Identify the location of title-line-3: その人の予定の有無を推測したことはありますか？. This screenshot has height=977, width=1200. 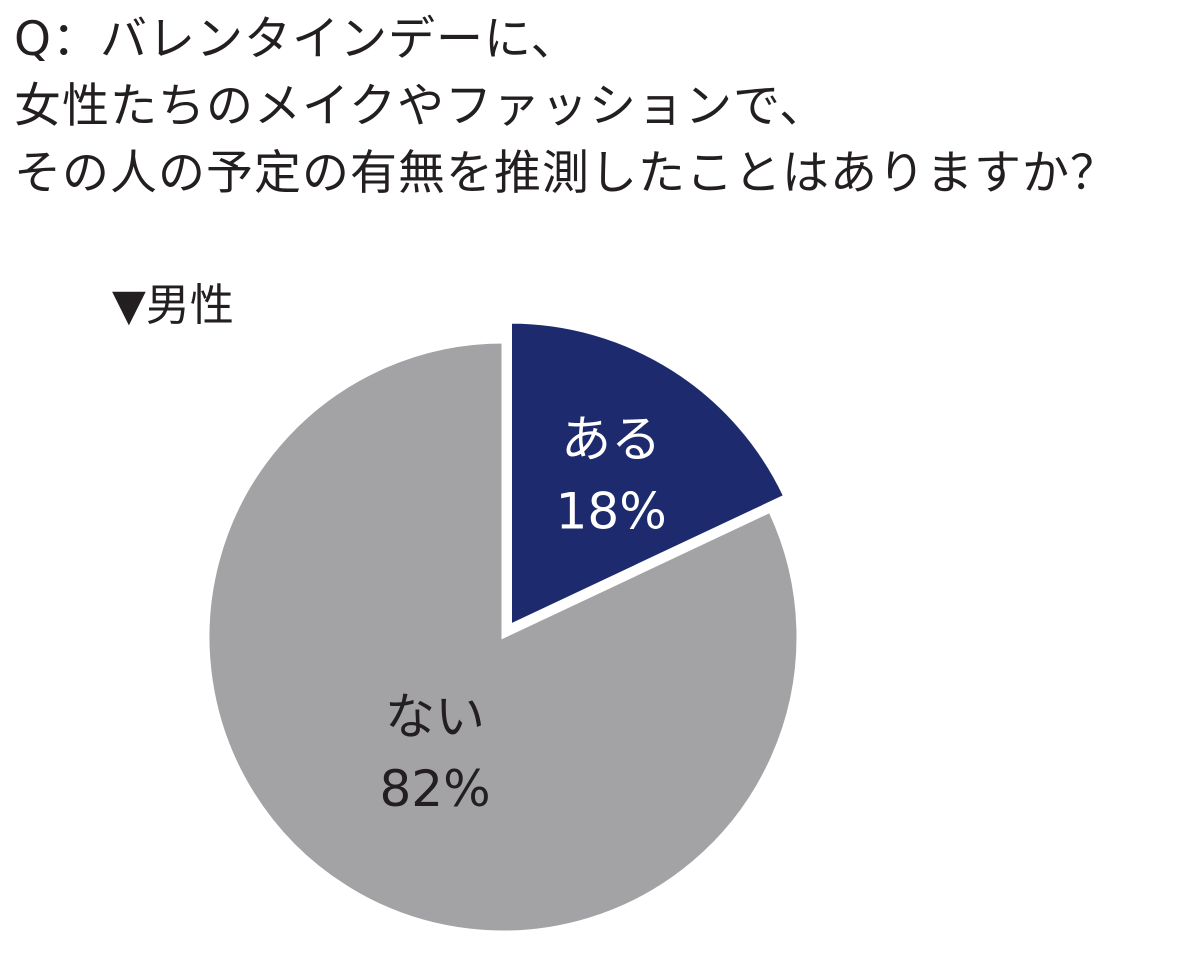
(566, 173).